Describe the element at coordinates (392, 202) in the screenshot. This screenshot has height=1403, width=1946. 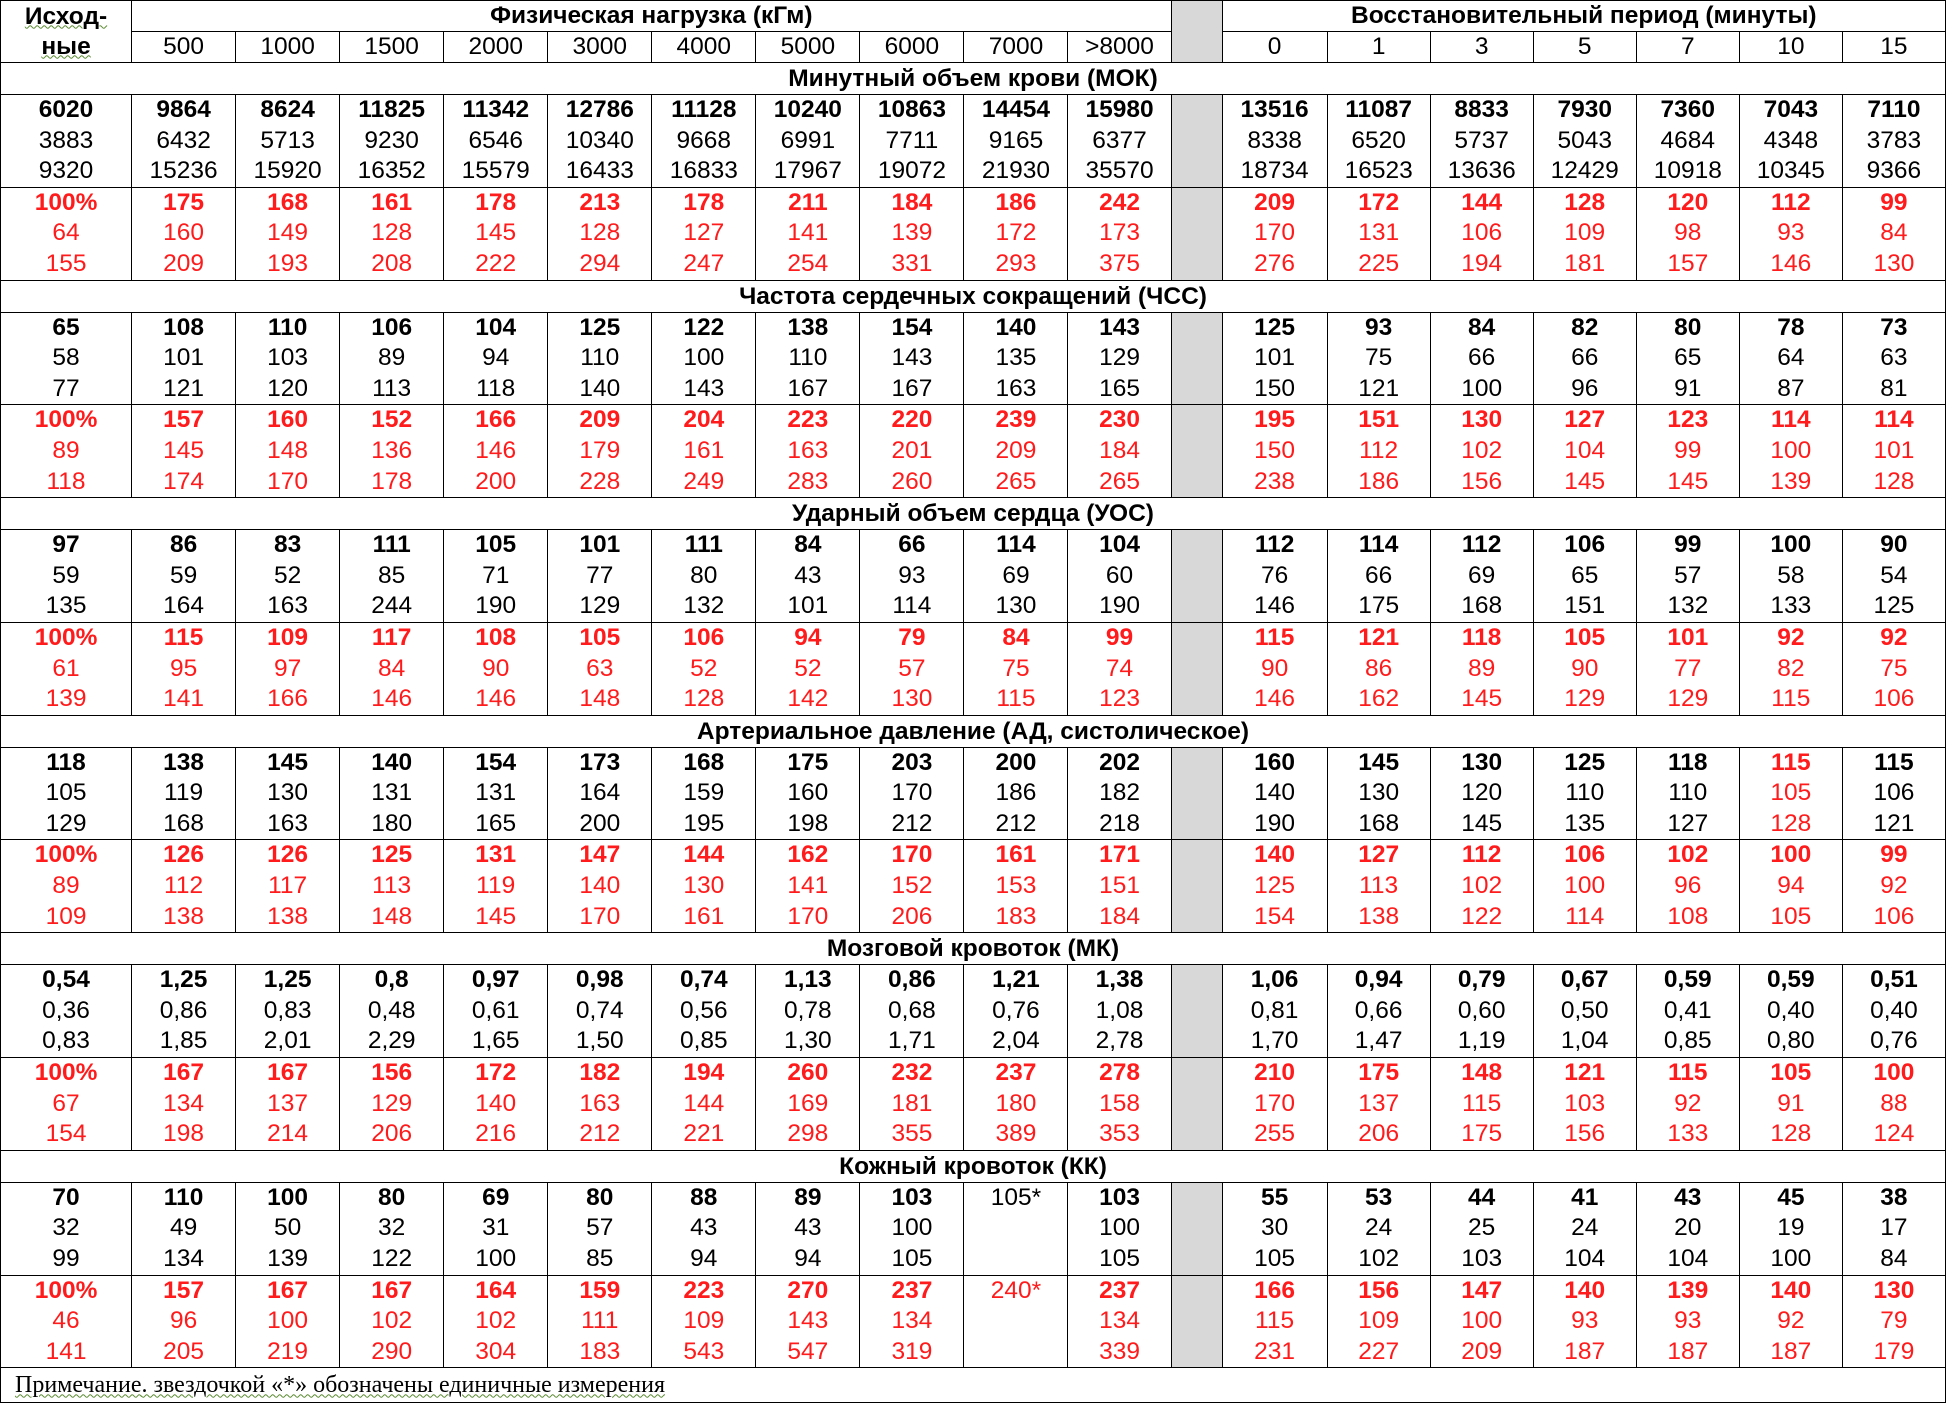
I see `load-cell: 161` at that location.